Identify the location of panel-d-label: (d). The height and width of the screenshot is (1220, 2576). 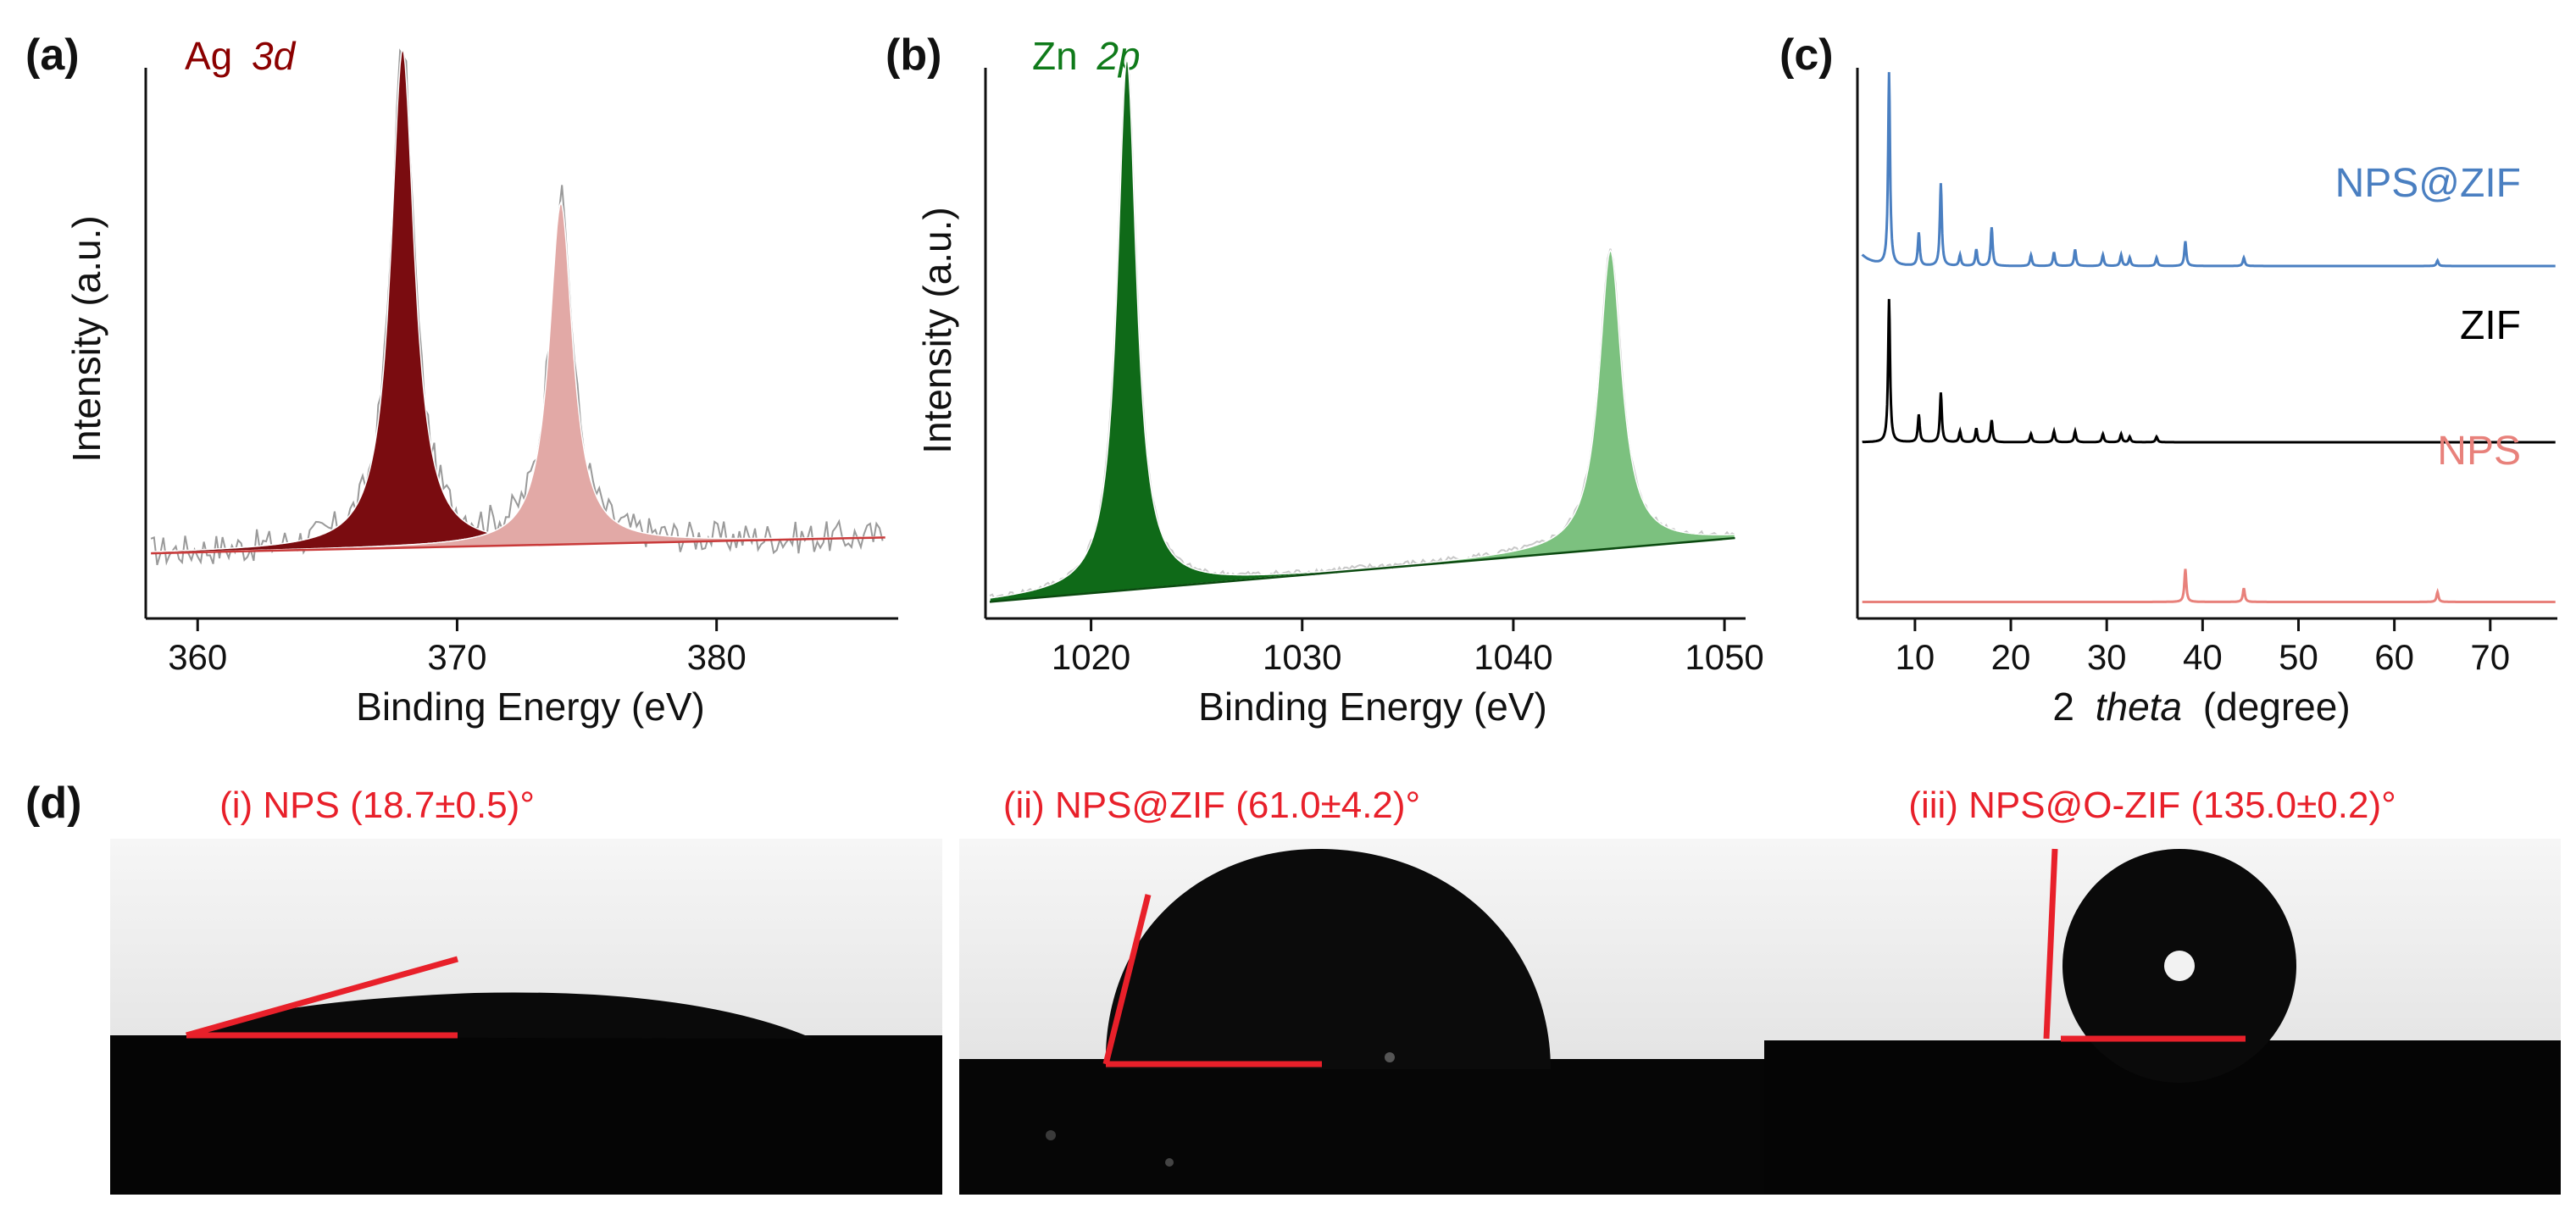
(53, 803).